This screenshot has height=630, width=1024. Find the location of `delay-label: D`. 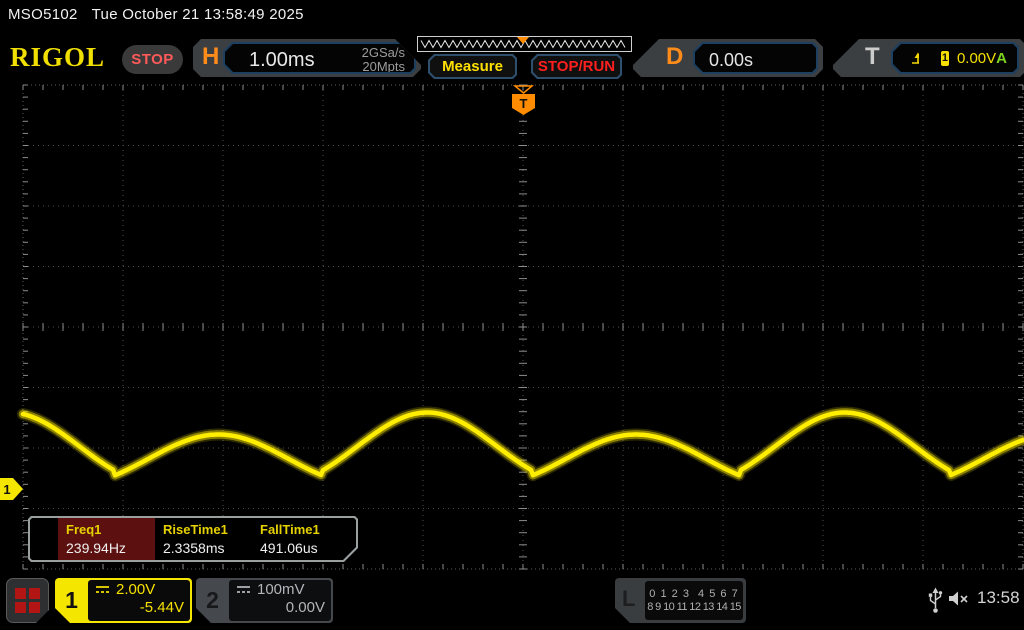

delay-label: D is located at coordinates (675, 56).